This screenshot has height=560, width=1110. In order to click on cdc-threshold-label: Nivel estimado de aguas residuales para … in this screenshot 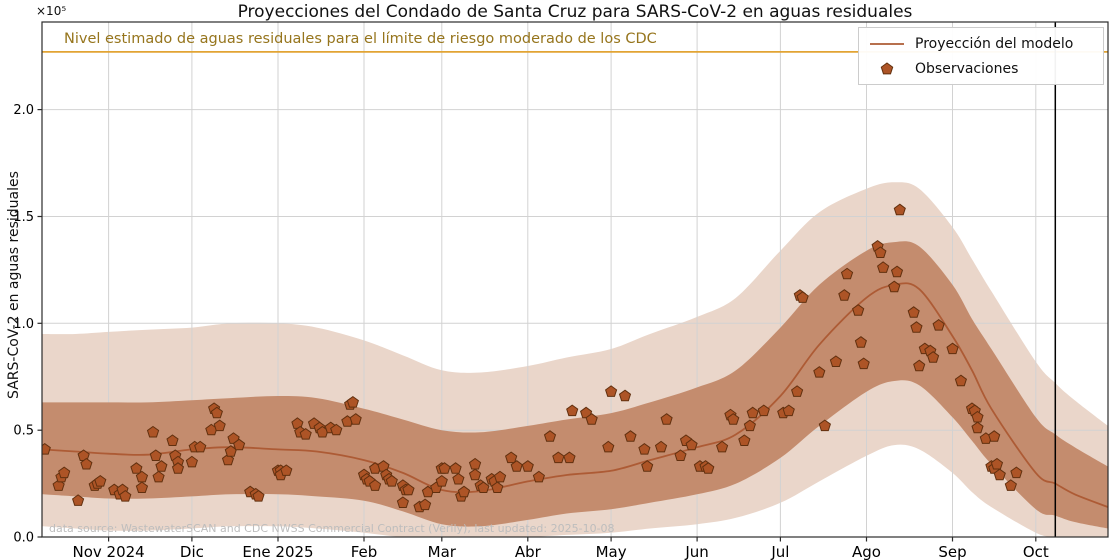, I will do `click(360, 39)`.